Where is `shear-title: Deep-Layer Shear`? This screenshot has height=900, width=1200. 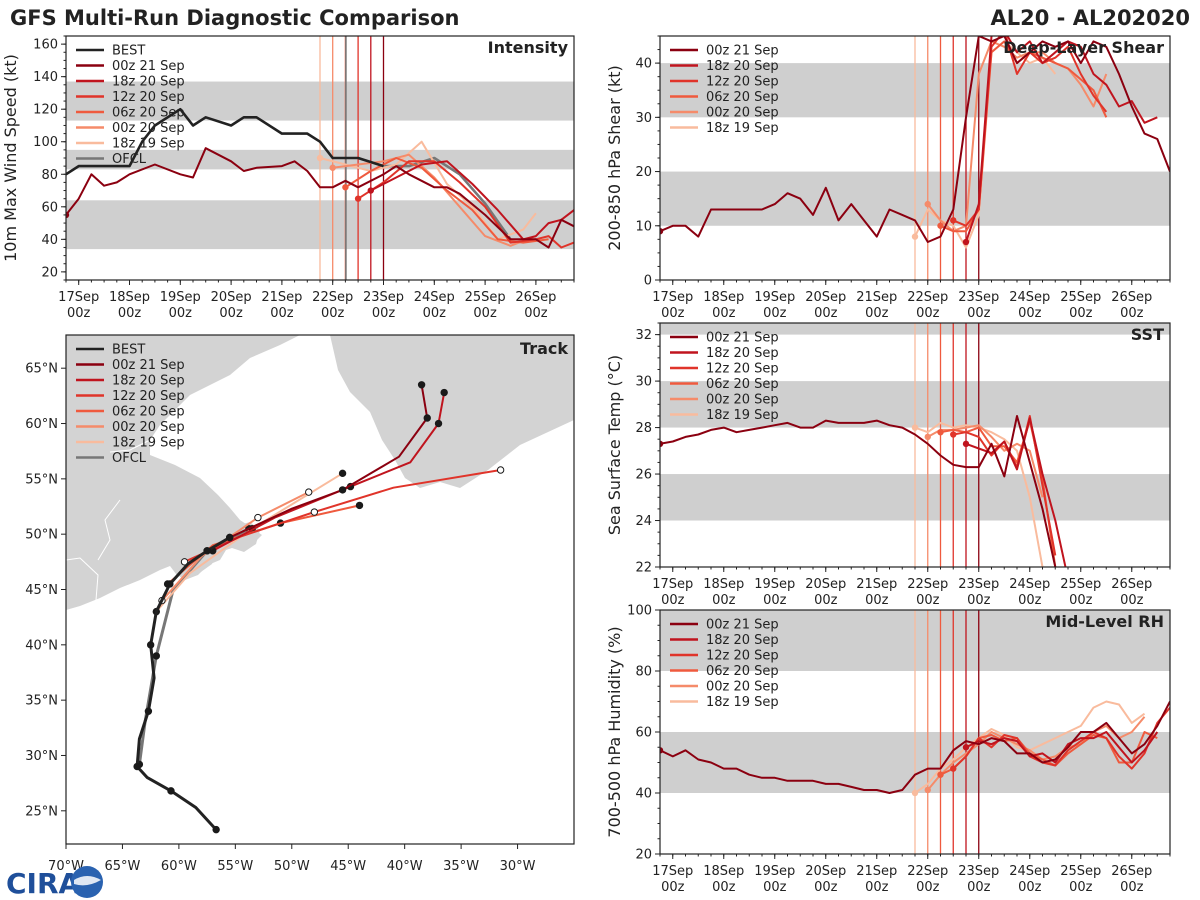 shear-title: Deep-Layer Shear is located at coordinates (1083, 47).